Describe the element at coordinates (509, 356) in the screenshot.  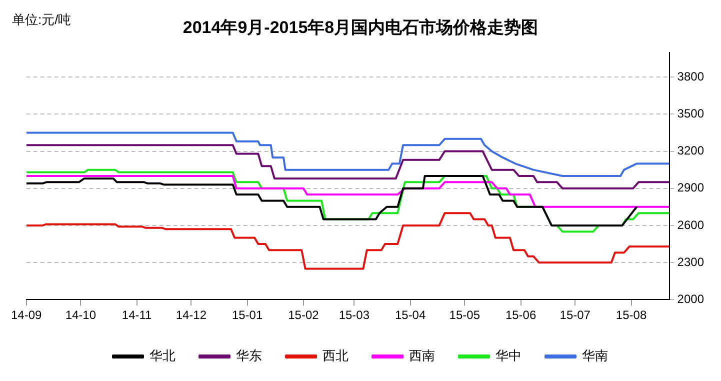
I see `legend-label: 华中` at that location.